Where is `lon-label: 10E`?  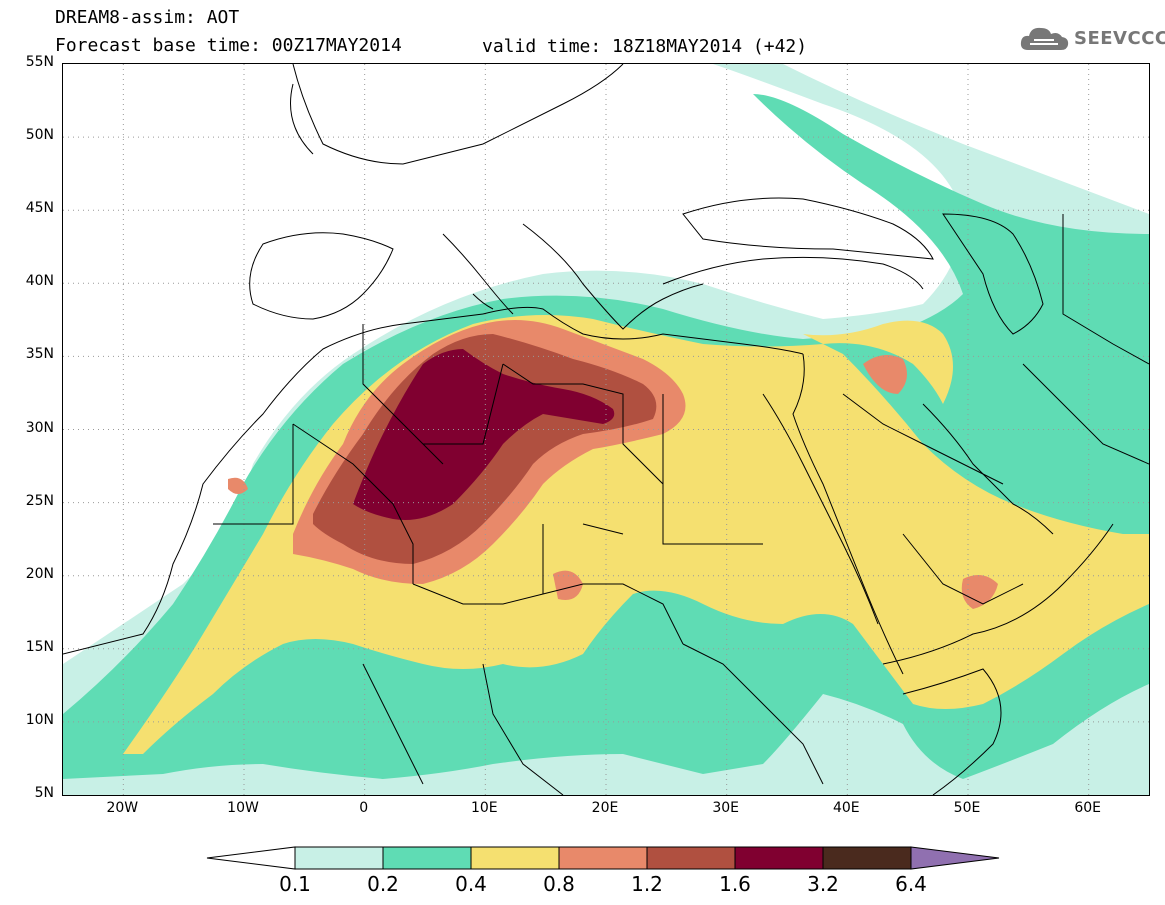
lon-label: 10E is located at coordinates (484, 808).